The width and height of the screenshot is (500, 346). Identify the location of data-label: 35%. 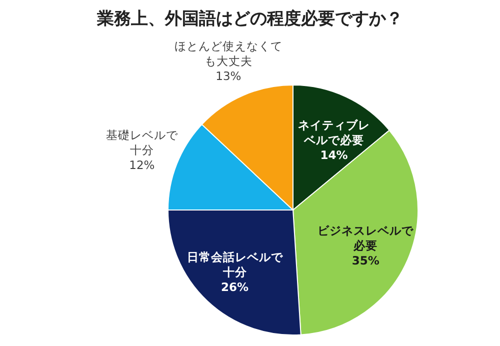
(366, 261).